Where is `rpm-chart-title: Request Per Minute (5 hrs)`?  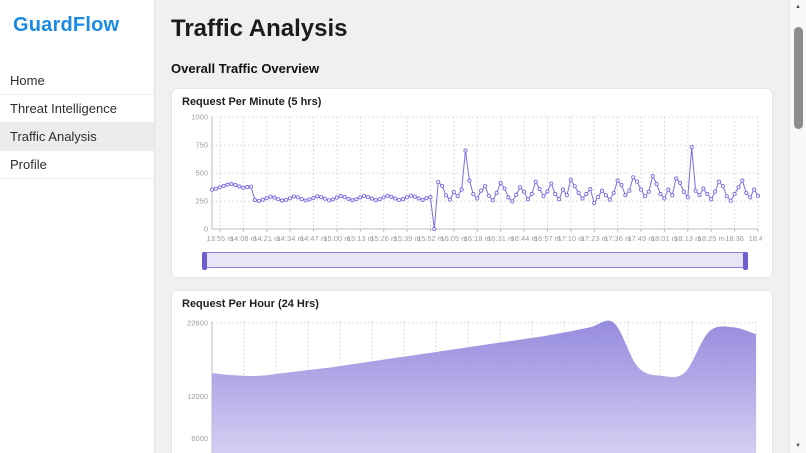
rpm-chart-title: Request Per Minute (5 hrs) is located at coordinates (252, 102).